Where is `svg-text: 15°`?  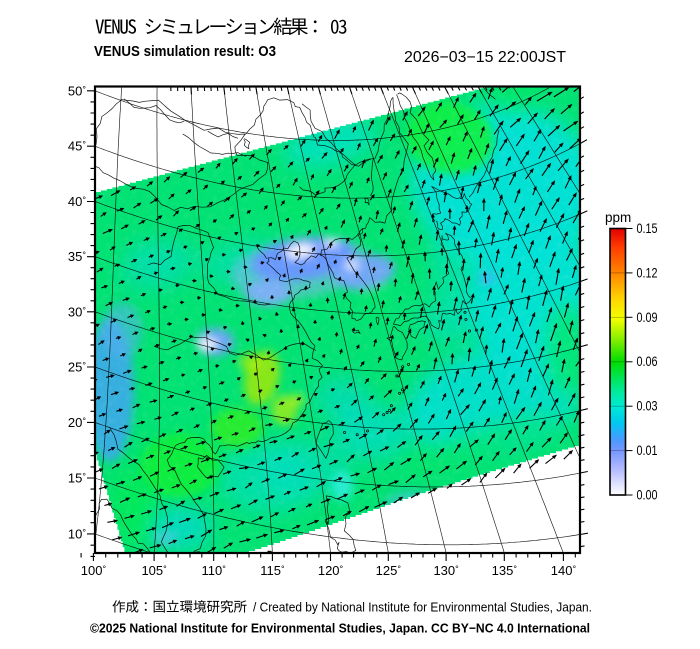
svg-text: 15° is located at coordinates (77, 478).